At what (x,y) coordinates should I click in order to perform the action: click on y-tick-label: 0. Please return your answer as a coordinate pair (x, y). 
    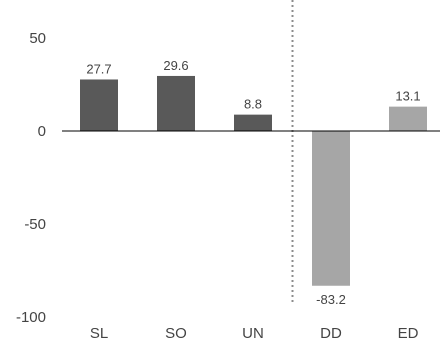
    Looking at the image, I should click on (42, 131).